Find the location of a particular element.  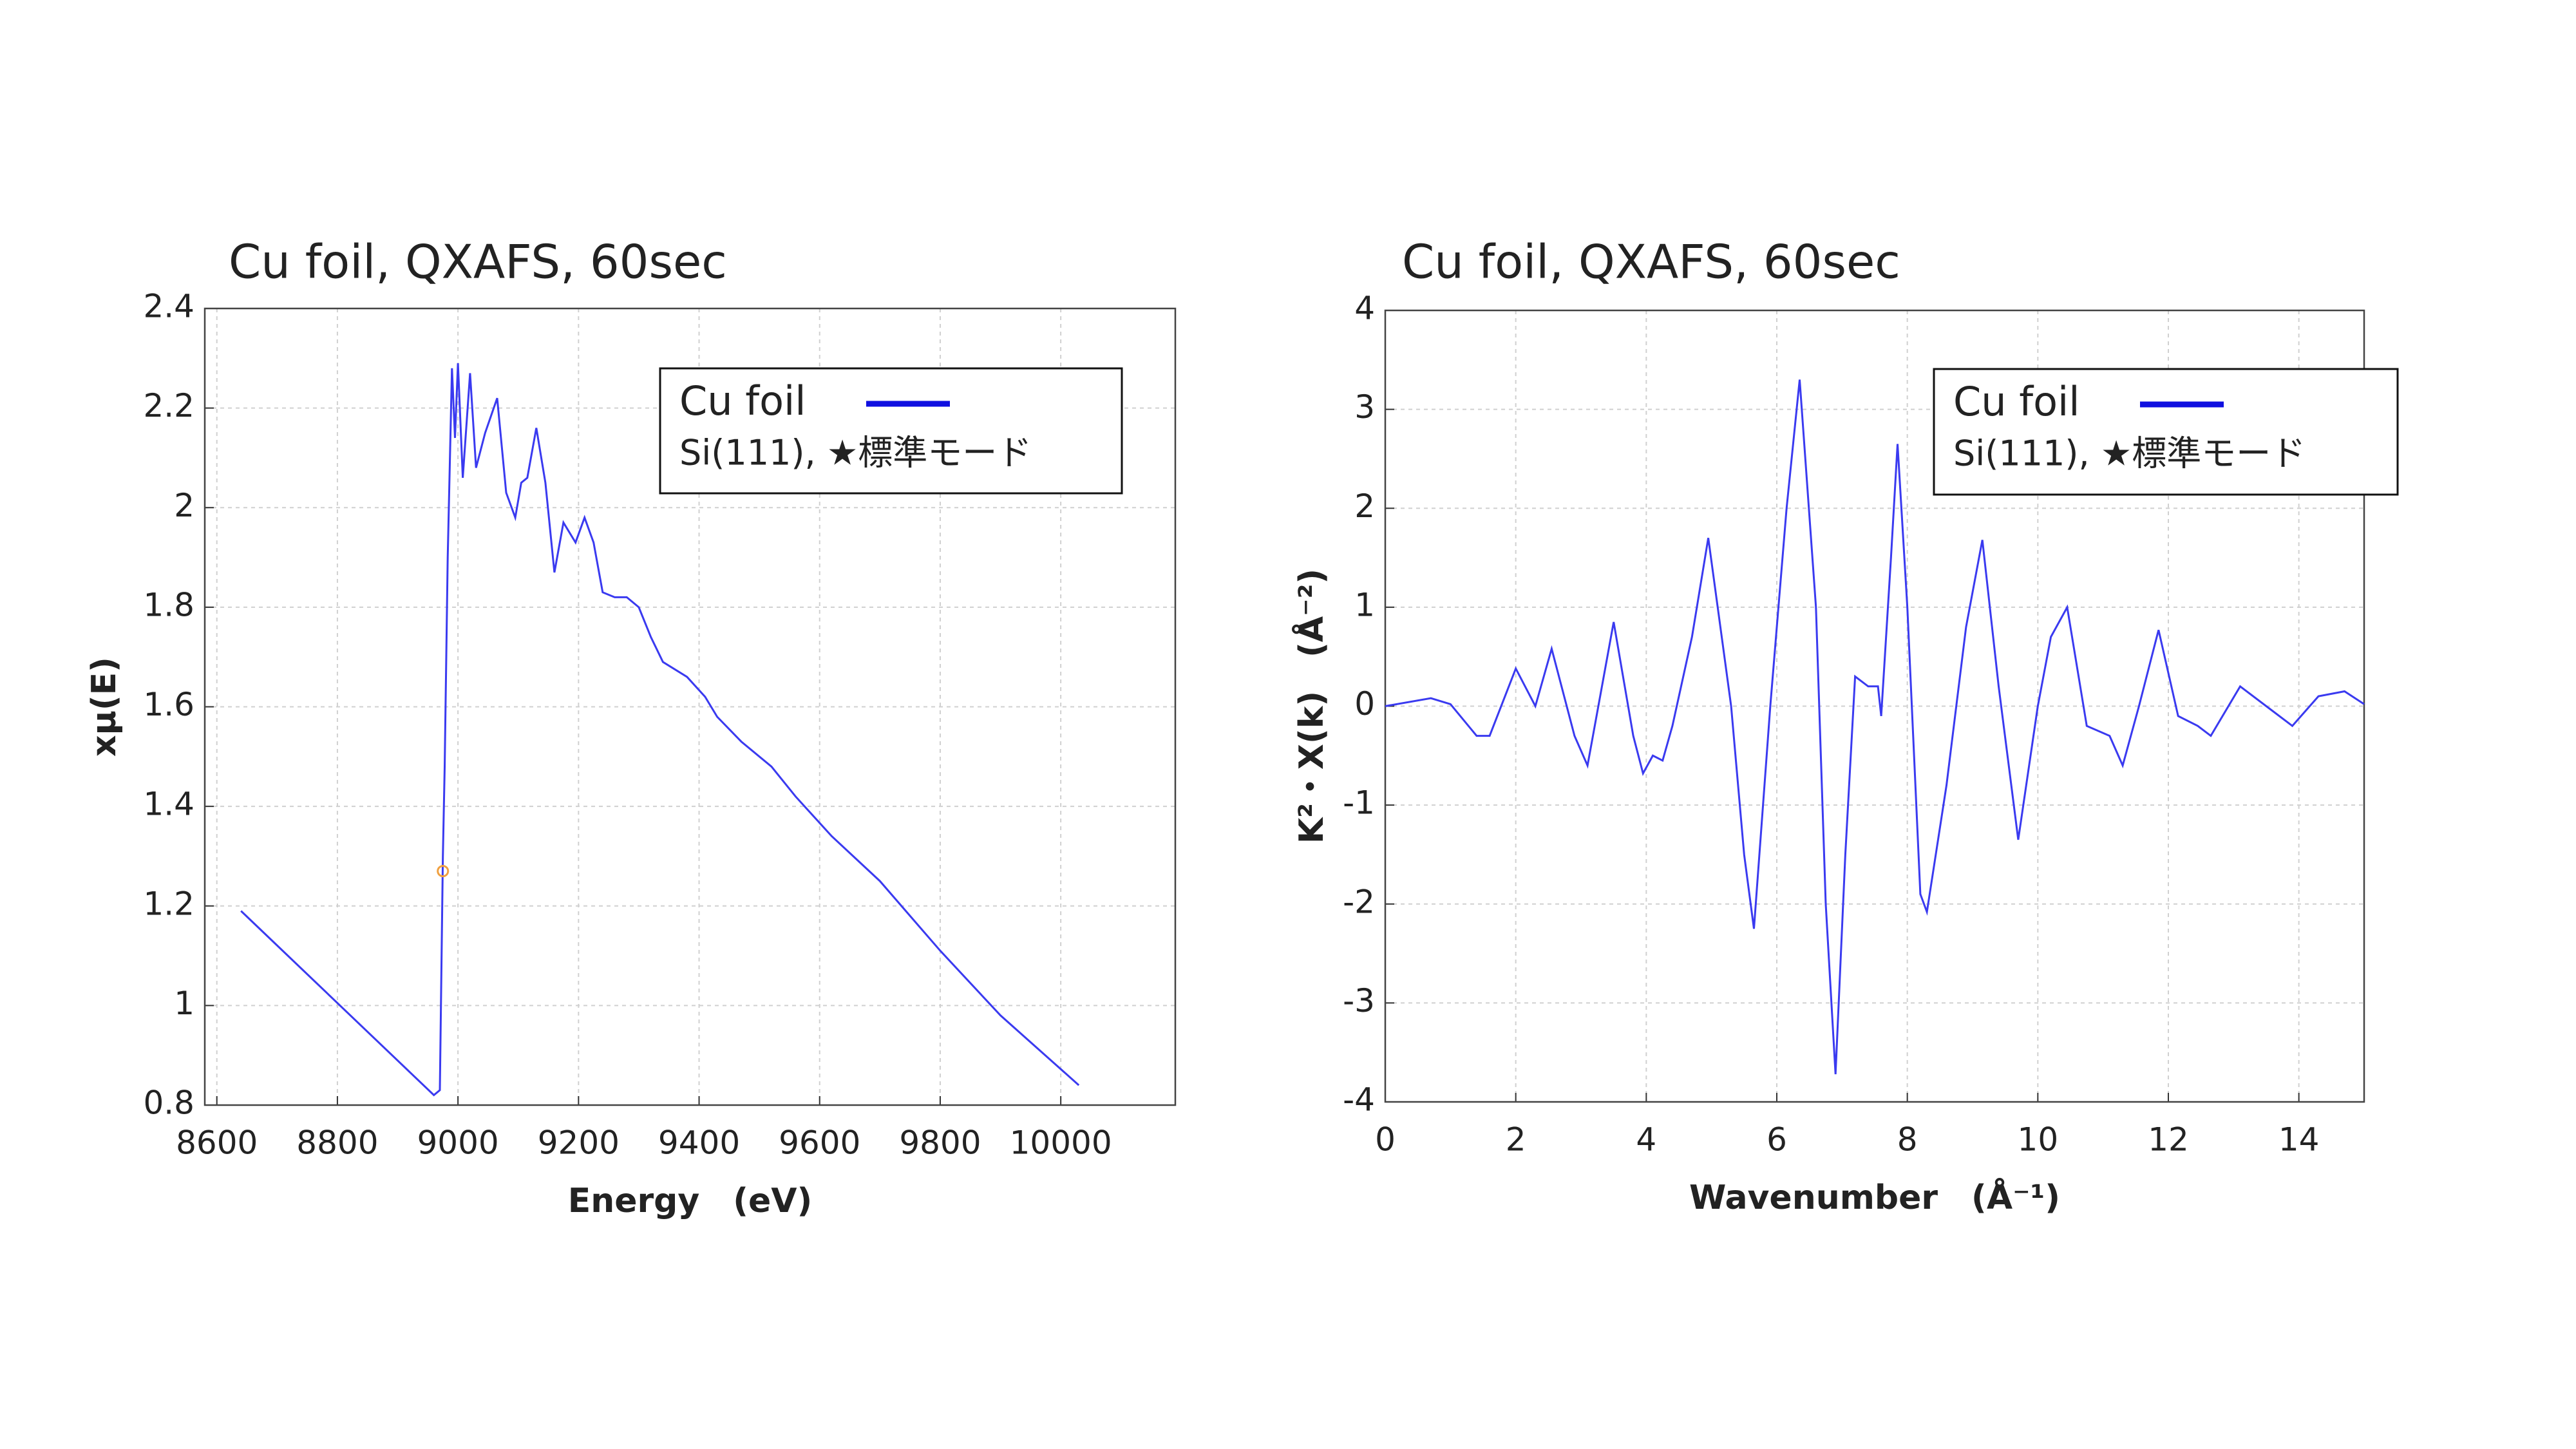

y-axis-label: xμ(E) is located at coordinates (104, 707).